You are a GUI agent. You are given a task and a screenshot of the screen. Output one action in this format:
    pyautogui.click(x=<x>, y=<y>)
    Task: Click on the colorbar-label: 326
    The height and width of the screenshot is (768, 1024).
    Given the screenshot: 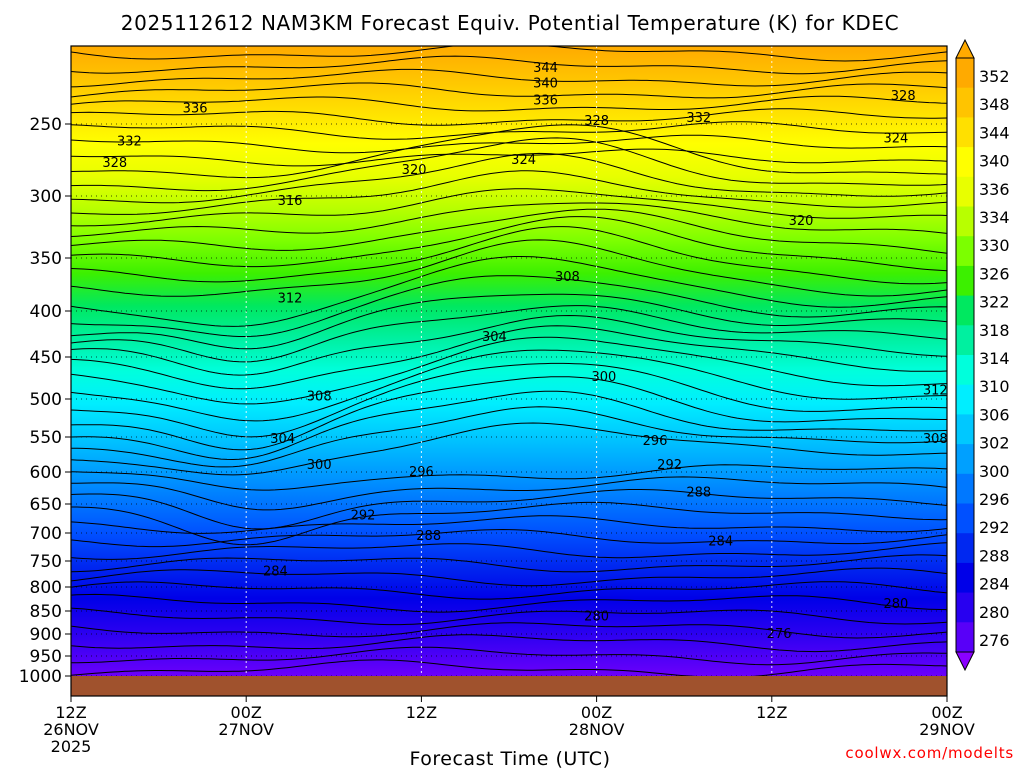 What is the action you would take?
    pyautogui.click(x=994, y=273)
    